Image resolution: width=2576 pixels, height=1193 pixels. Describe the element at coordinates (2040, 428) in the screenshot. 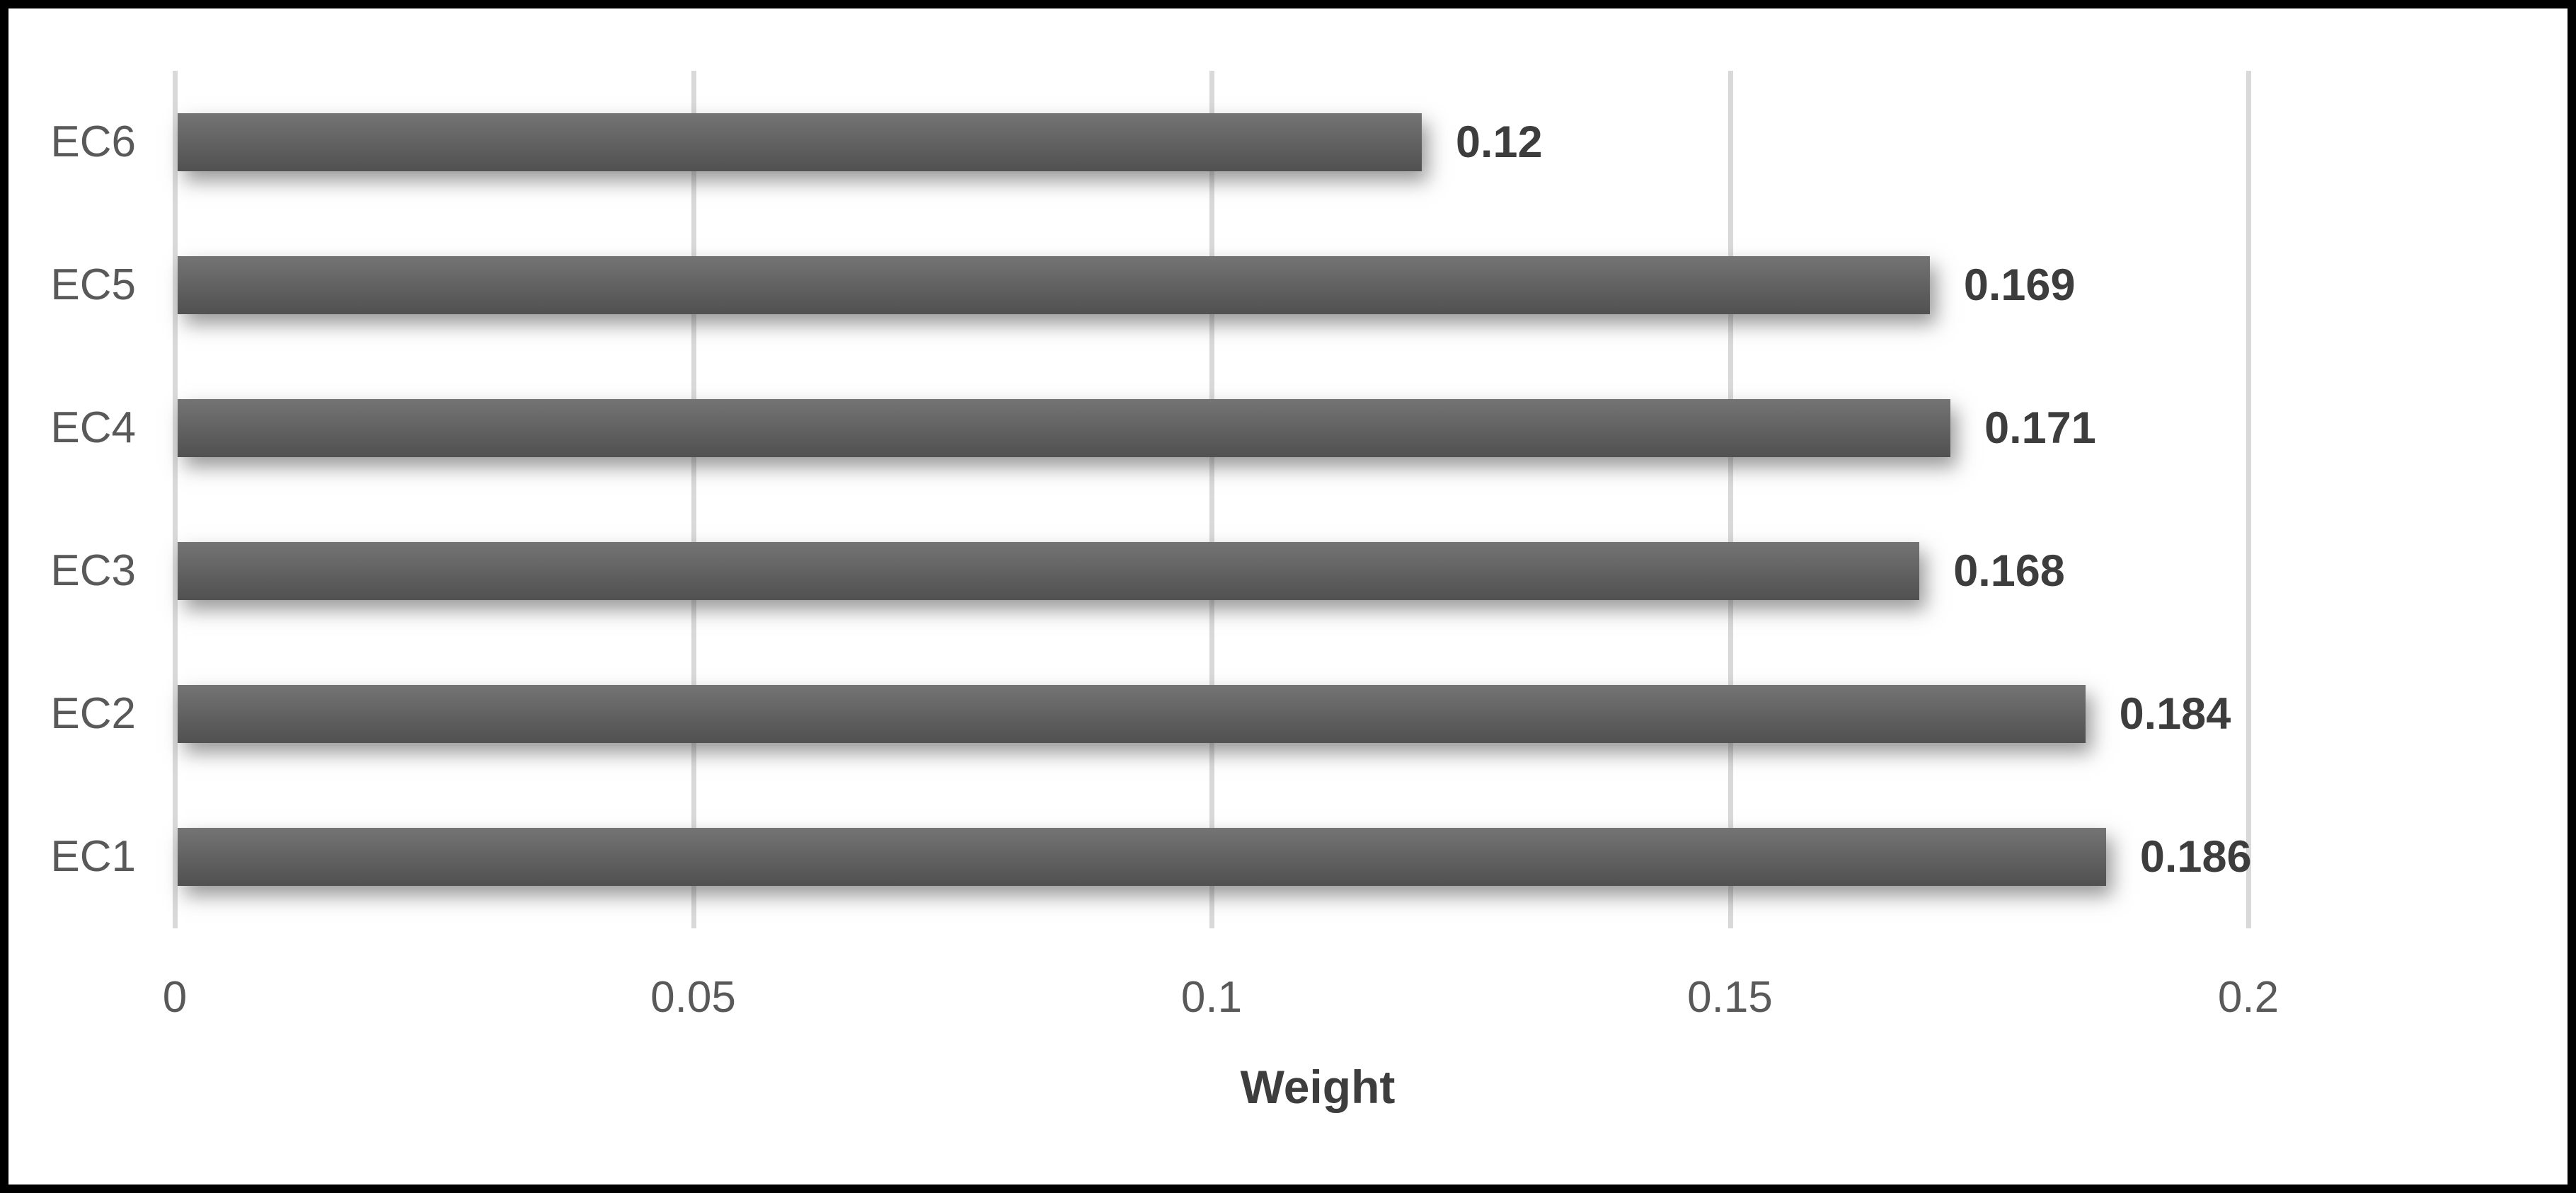

I see `bar-value-label: 0.171` at that location.